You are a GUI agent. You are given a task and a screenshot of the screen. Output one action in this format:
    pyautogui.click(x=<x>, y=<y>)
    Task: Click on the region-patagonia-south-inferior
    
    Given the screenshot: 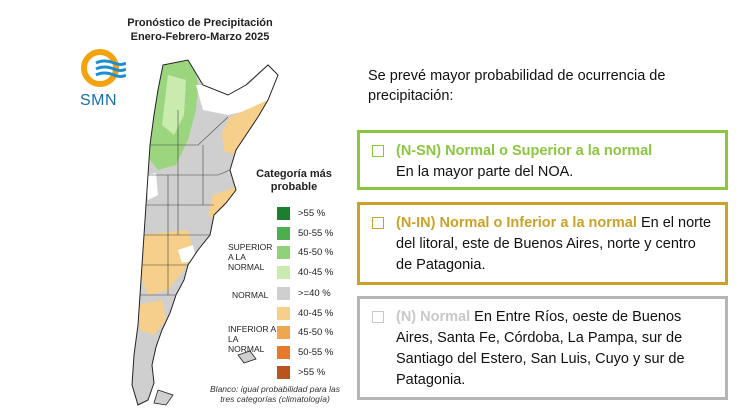 What is the action you would take?
    pyautogui.click(x=152, y=317)
    